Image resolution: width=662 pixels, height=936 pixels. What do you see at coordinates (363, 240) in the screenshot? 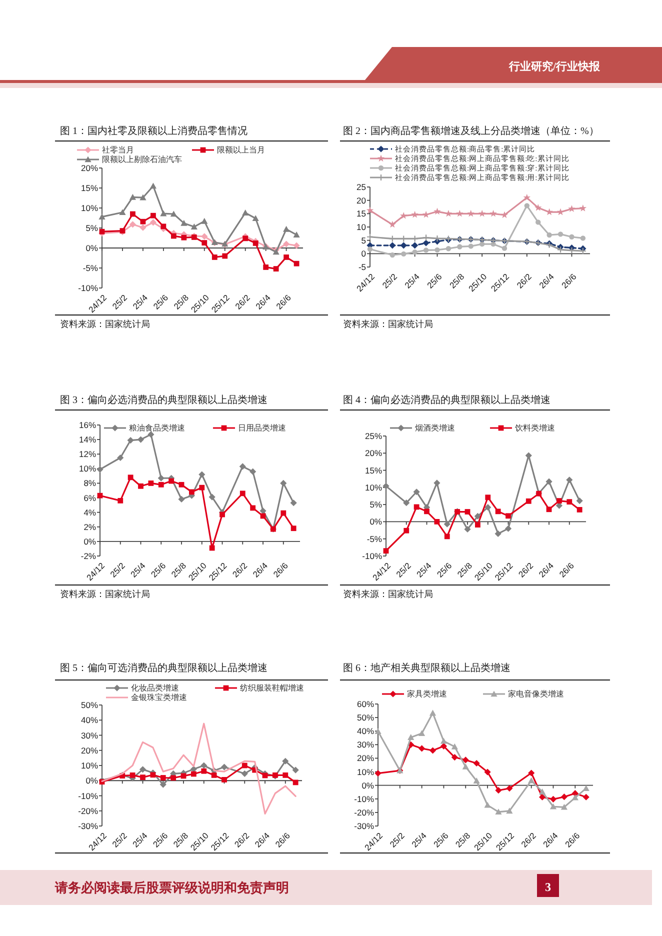
I see `y-tick-label: 5` at bounding box center [363, 240].